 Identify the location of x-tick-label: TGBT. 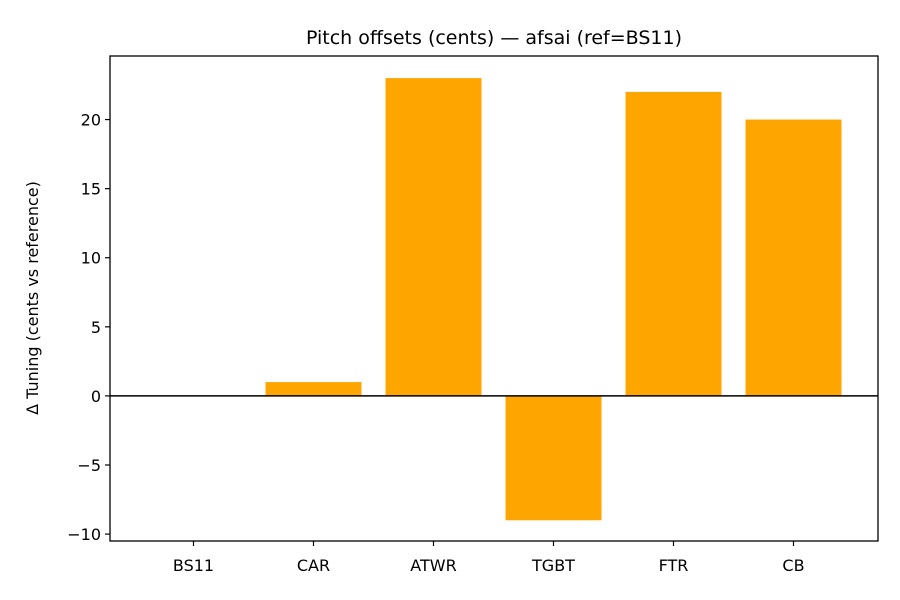
(553, 565).